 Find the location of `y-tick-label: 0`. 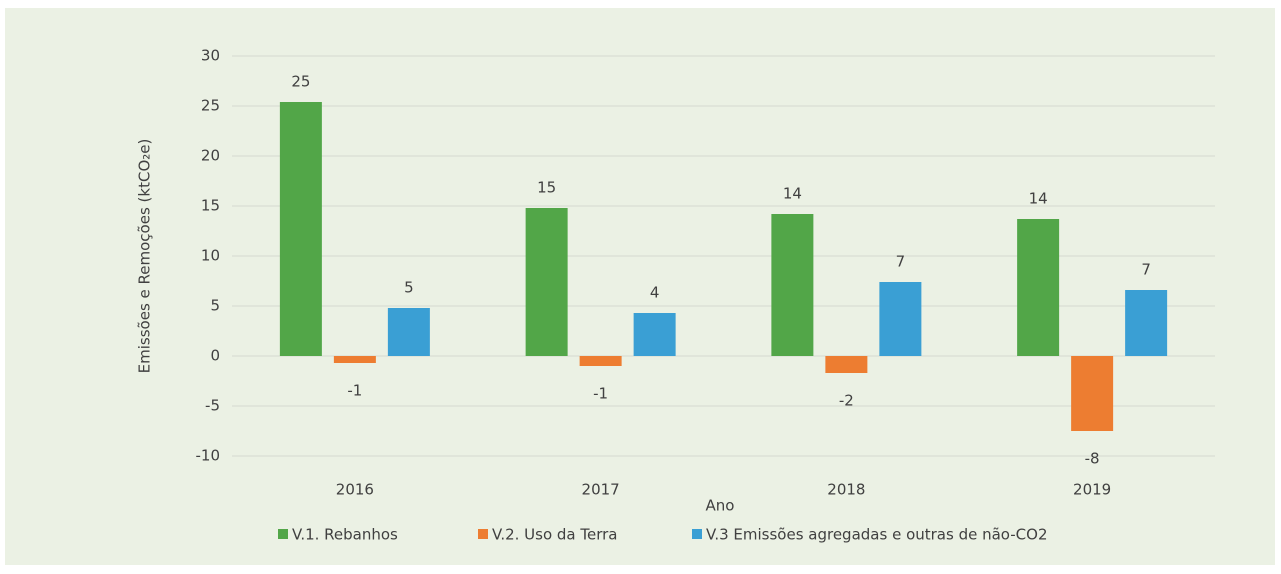

y-tick-label: 0 is located at coordinates (215, 356).